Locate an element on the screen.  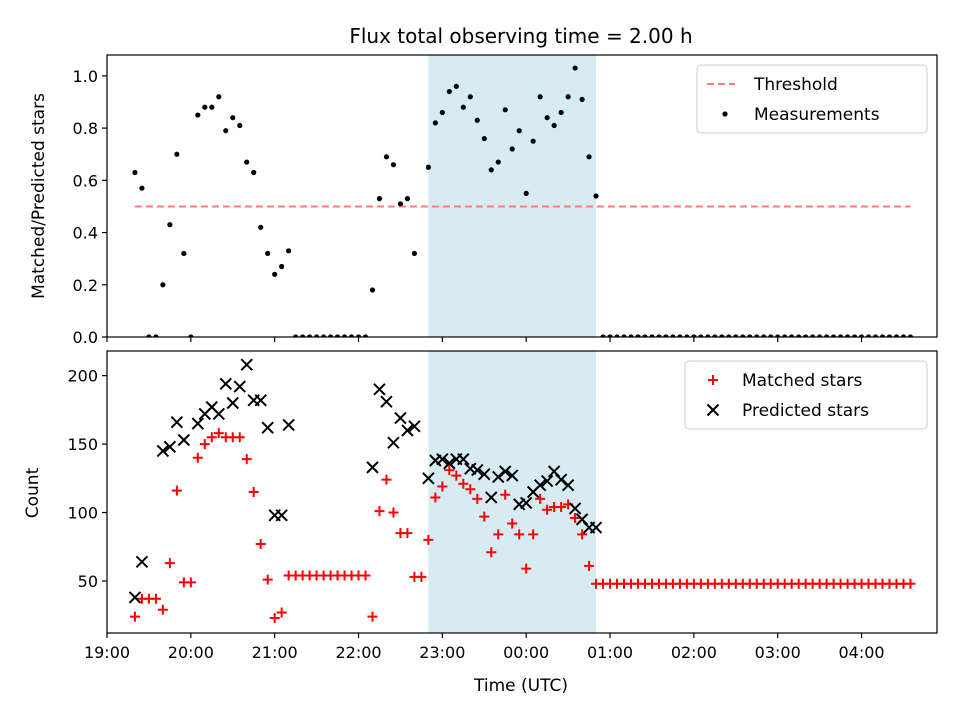
bottom-legend-box is located at coordinates (806, 395).